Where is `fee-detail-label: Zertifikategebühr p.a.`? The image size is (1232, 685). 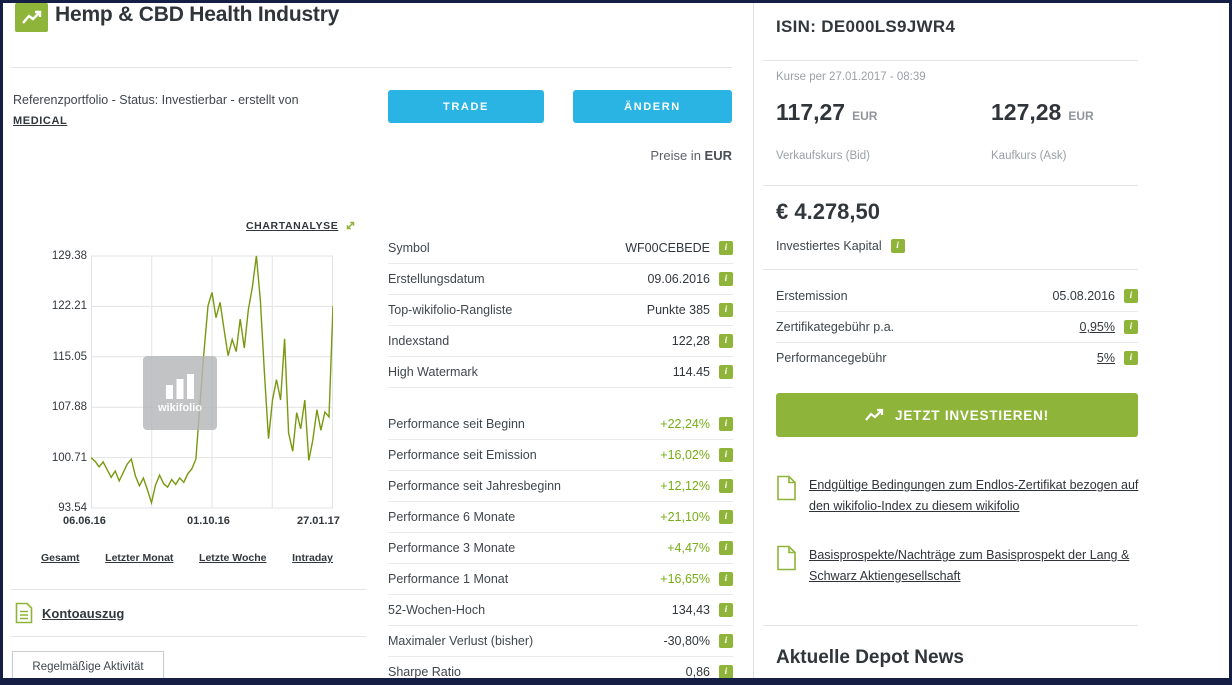
fee-detail-label: Zertifikategebühr p.a. is located at coordinates (835, 327).